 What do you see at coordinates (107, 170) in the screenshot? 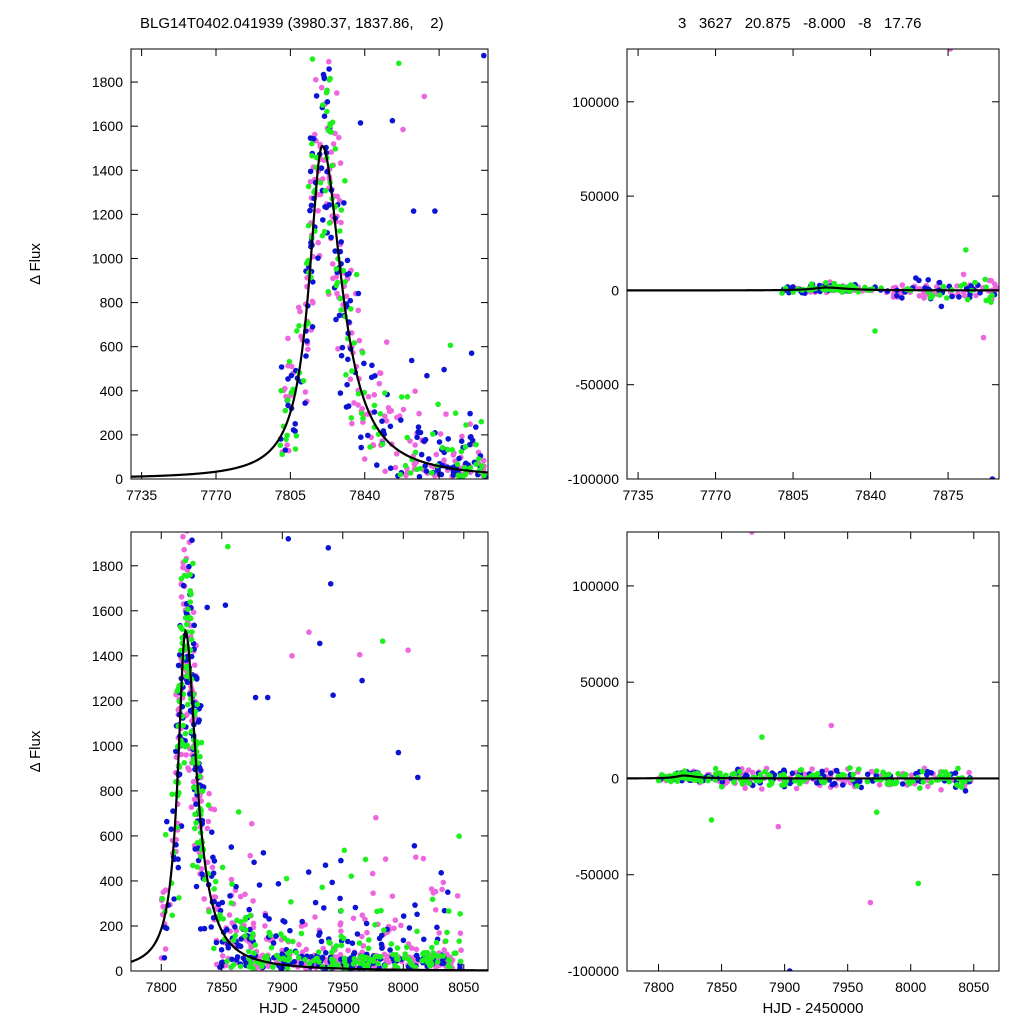
I see `y-tick-label: 1400` at bounding box center [107, 170].